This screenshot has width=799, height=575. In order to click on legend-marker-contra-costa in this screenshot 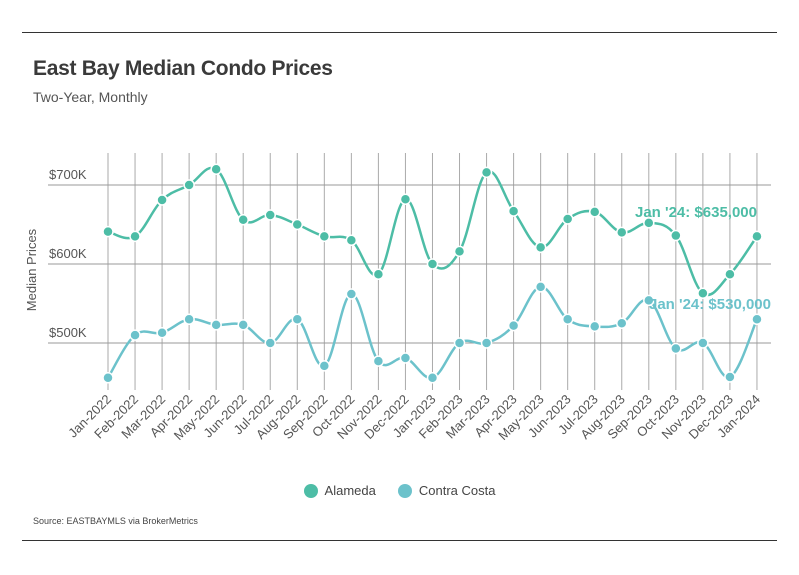, I will do `click(404, 490)`.